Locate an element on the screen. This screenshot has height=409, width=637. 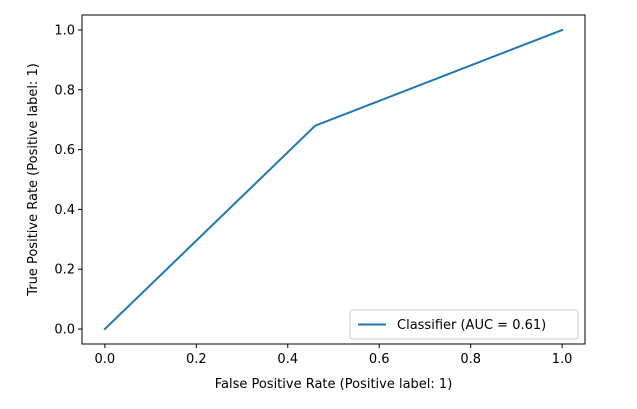
x-tick-label: 0.0 is located at coordinates (105, 359).